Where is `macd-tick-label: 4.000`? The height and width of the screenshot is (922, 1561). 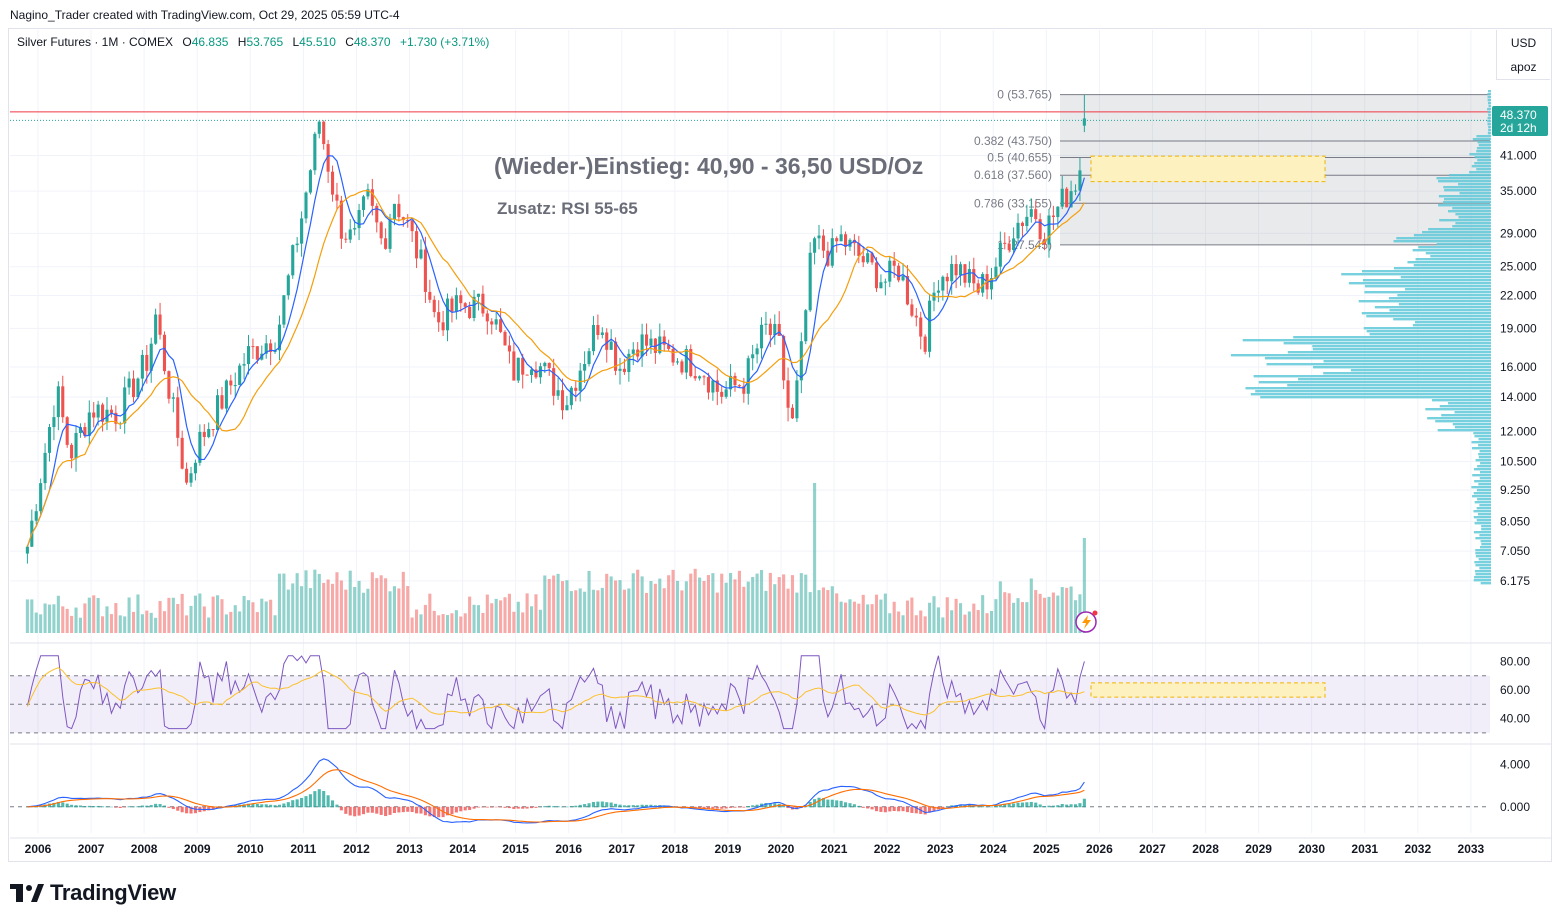
macd-tick-label: 4.000 is located at coordinates (1515, 764).